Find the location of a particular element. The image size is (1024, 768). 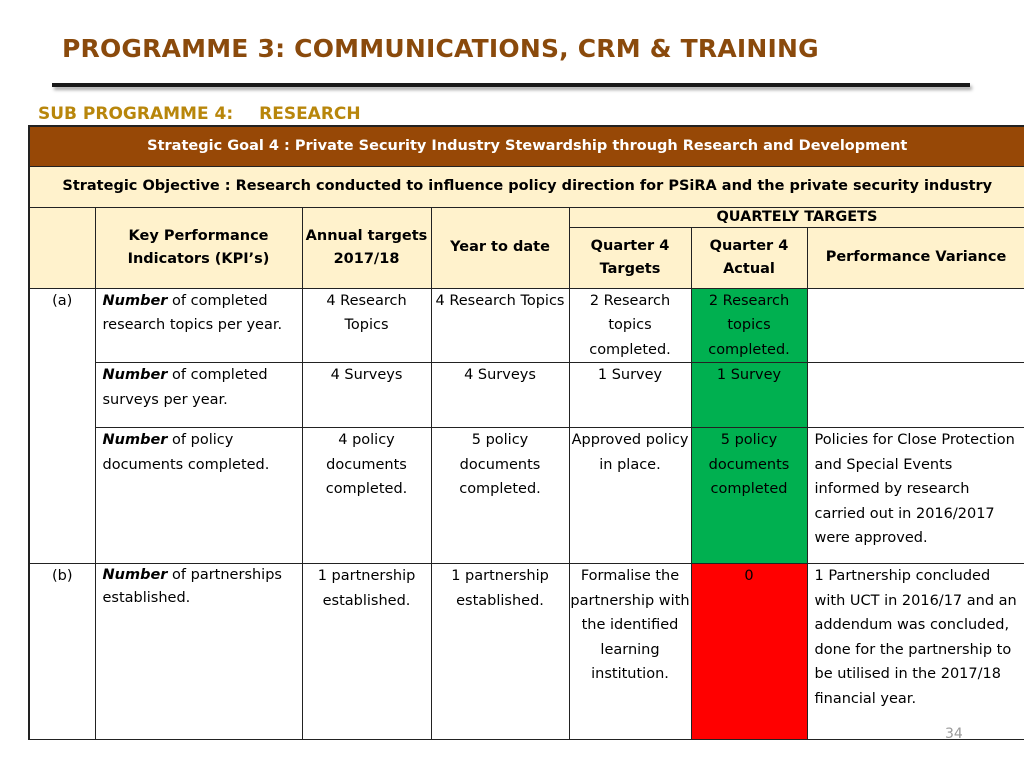

annual-target-cell: 4 Research Topics is located at coordinates (366, 325).